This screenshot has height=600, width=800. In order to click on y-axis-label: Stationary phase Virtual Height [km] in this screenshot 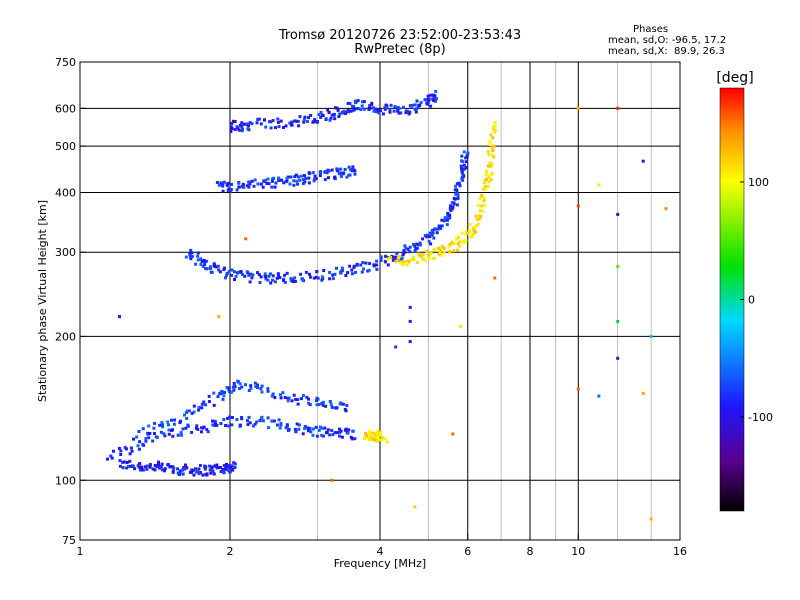, I will do `click(42, 301)`.